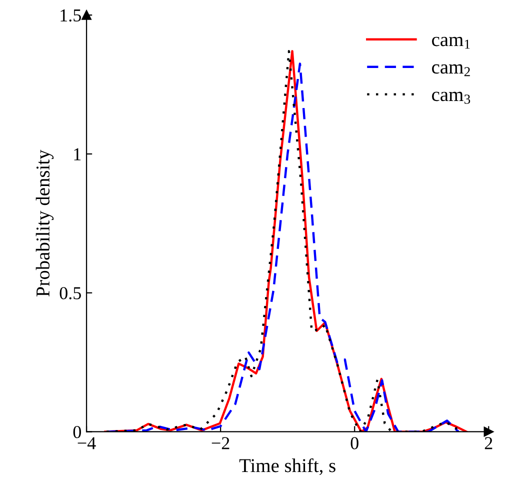 The width and height of the screenshot is (509, 502). I want to click on x-tick-label: 0, so click(354, 443).